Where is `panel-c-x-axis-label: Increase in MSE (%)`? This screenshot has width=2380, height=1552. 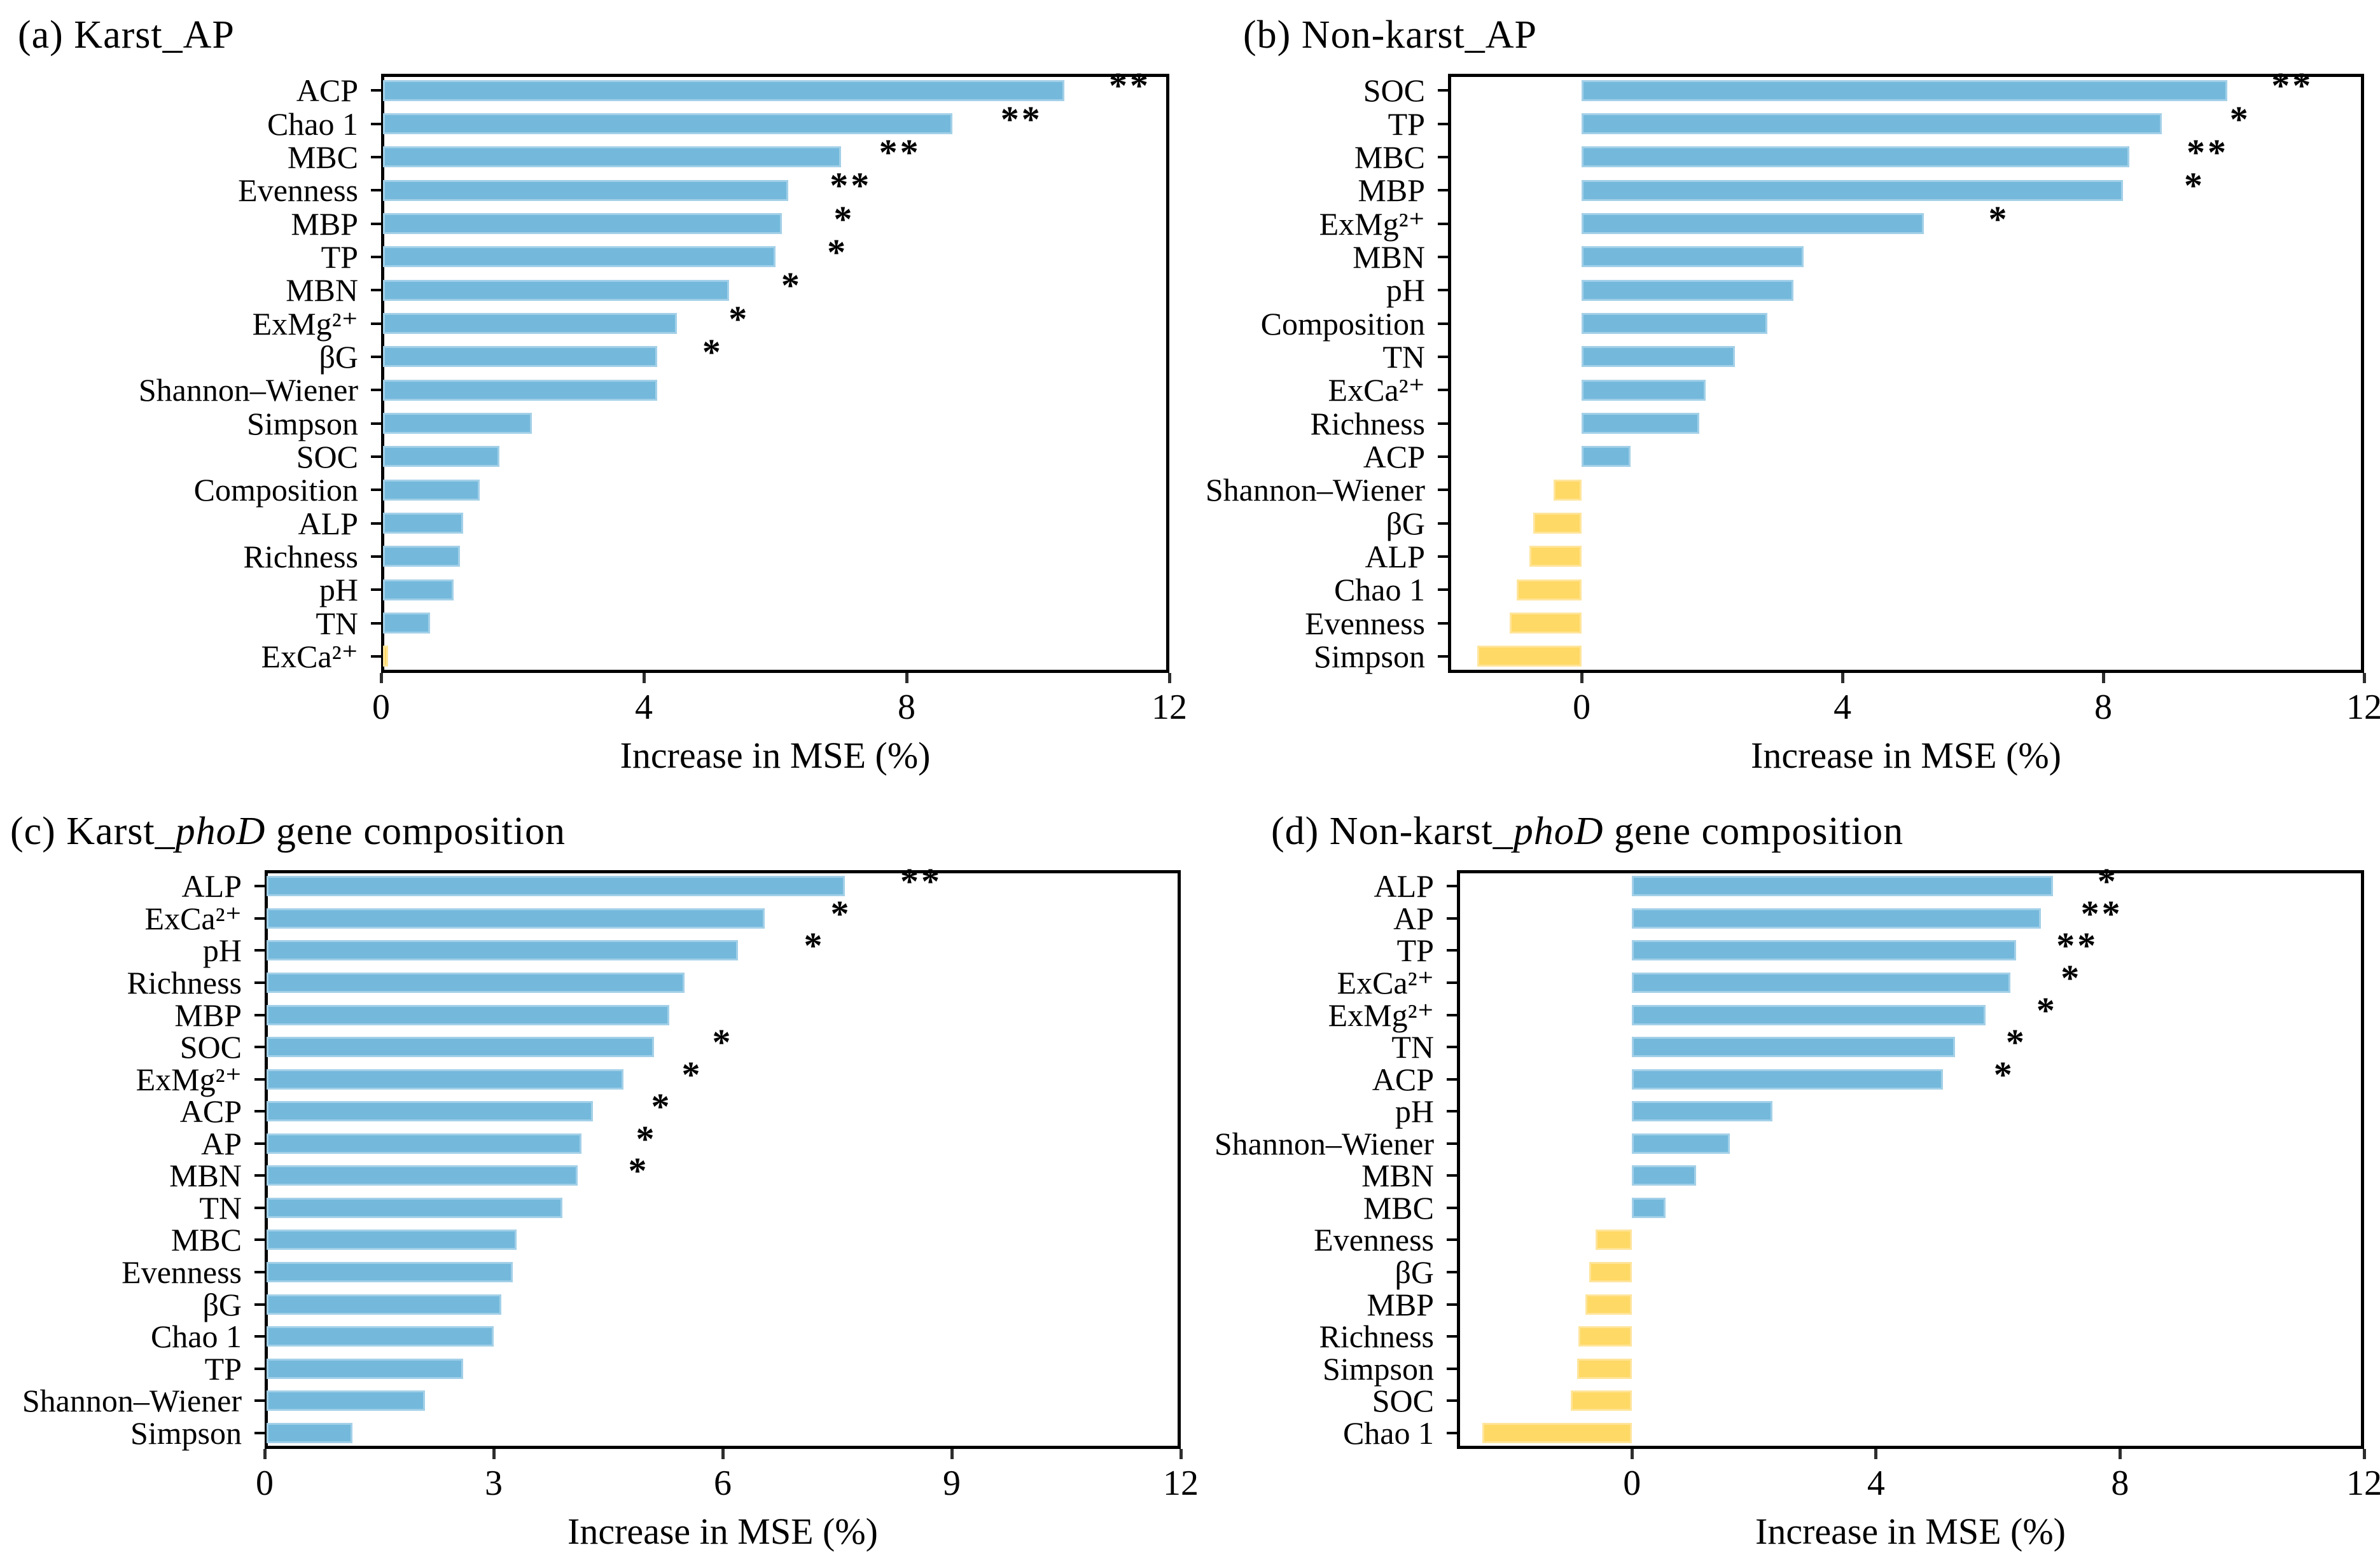
panel-c-x-axis-label: Increase in MSE (%) is located at coordinates (722, 1531).